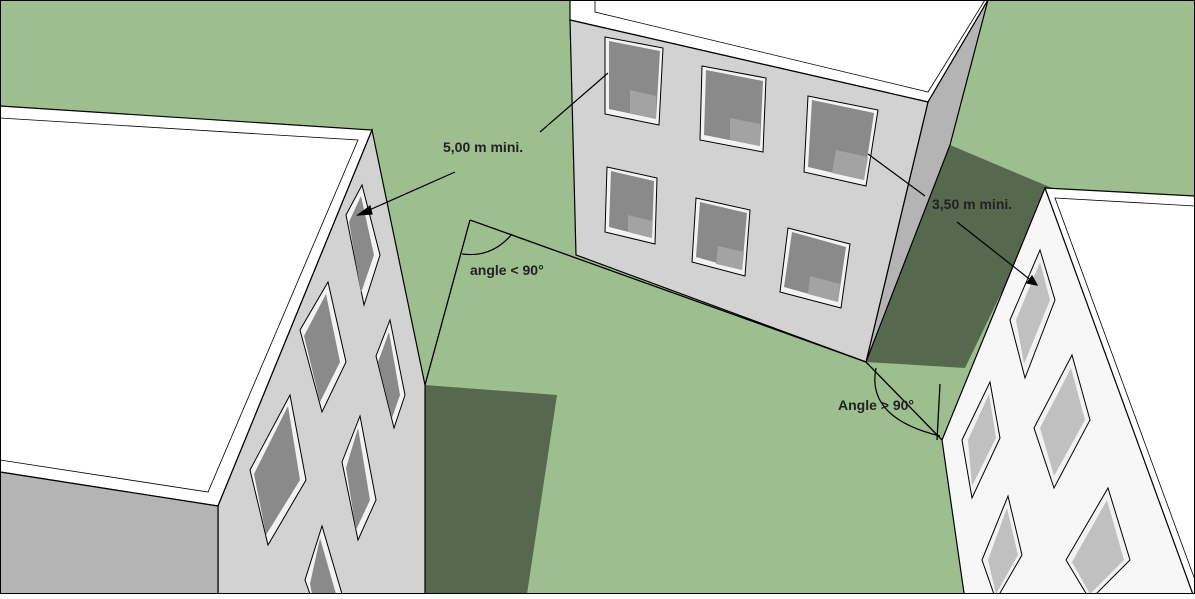 This screenshot has height=599, width=1195. What do you see at coordinates (483, 147) in the screenshot?
I see `distance-label-left: 5,00 m mini.` at bounding box center [483, 147].